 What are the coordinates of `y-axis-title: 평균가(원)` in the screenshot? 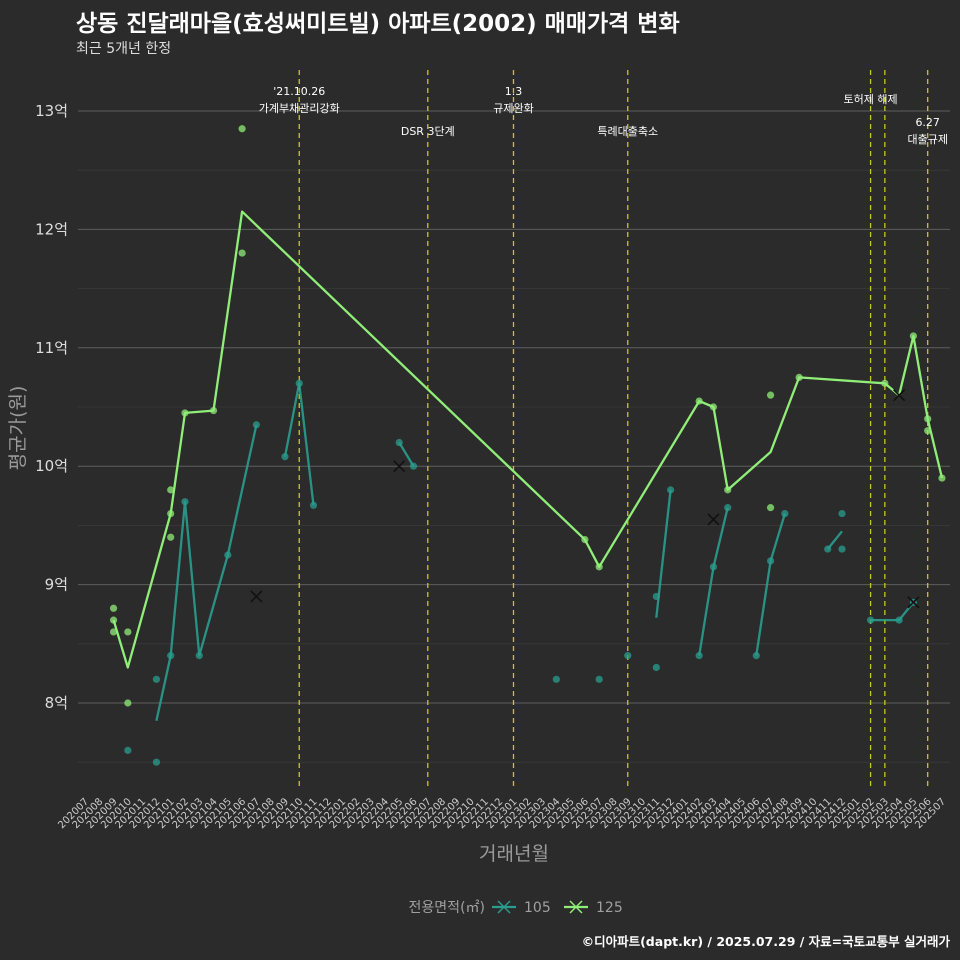 It's located at (18, 428).